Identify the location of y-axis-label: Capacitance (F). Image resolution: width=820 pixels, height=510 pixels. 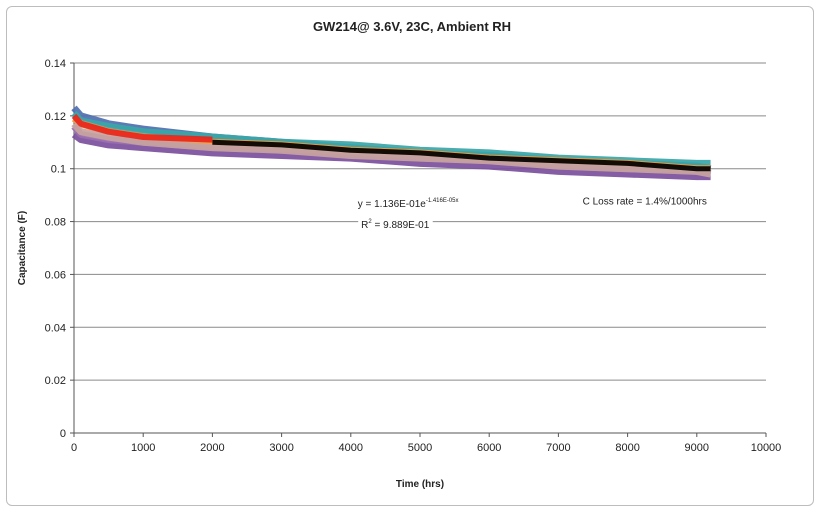
(22, 248).